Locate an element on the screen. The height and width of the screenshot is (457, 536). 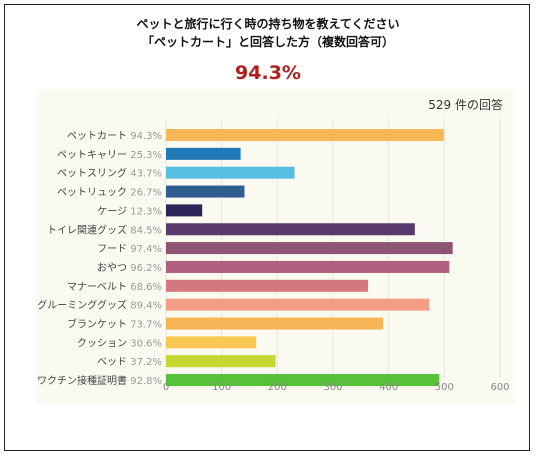
category-label: ペットスリング 43.7% is located at coordinates (109, 173).